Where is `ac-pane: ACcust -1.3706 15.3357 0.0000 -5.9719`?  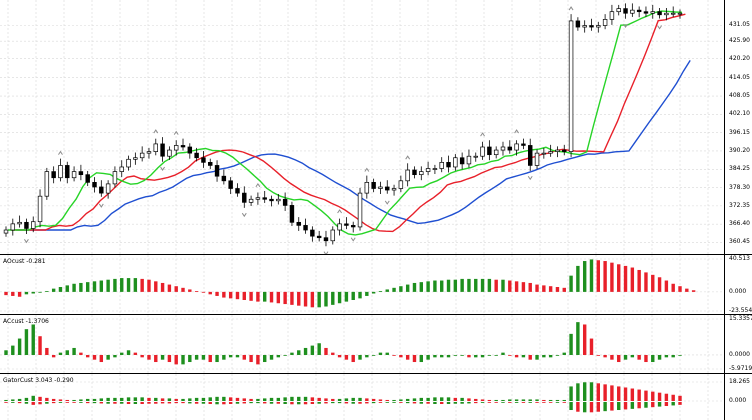 ac-pane: ACcust -1.3706 15.3357 0.0000 -5.9719 is located at coordinates (376, 344).